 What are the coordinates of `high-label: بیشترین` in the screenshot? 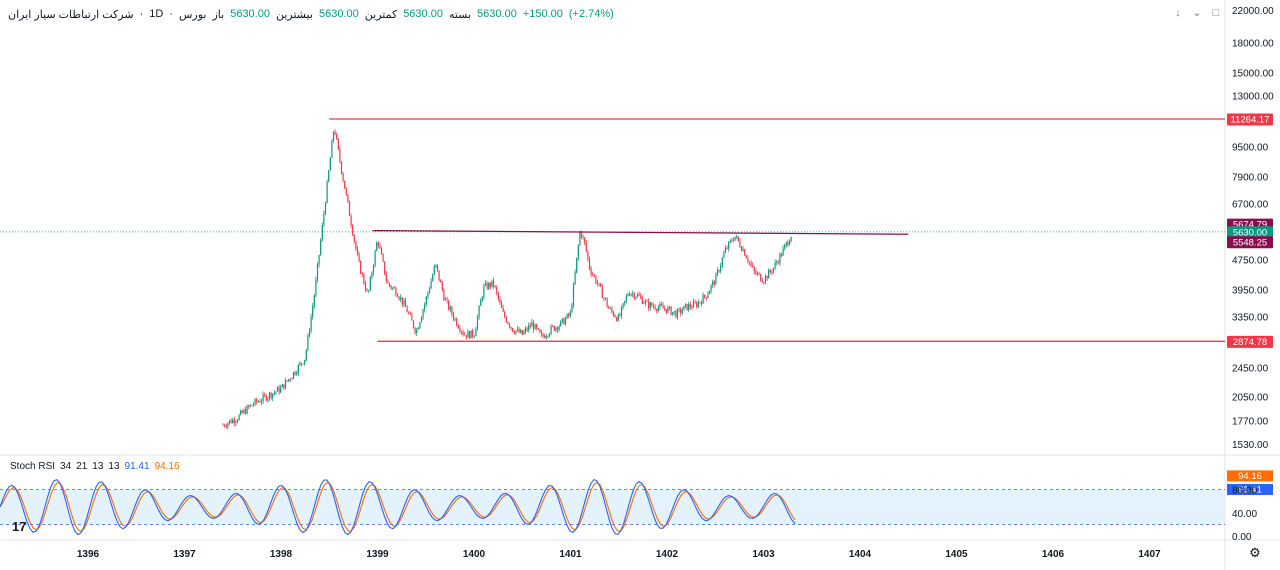 It's located at (294, 14).